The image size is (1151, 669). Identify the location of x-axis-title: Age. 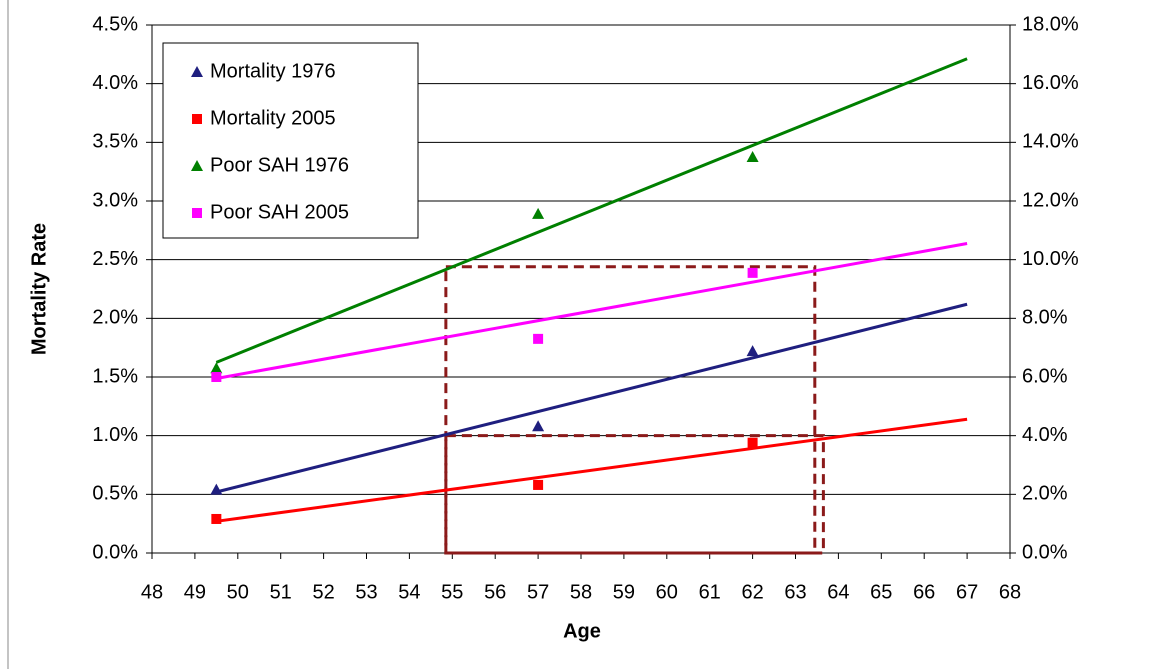
(582, 631).